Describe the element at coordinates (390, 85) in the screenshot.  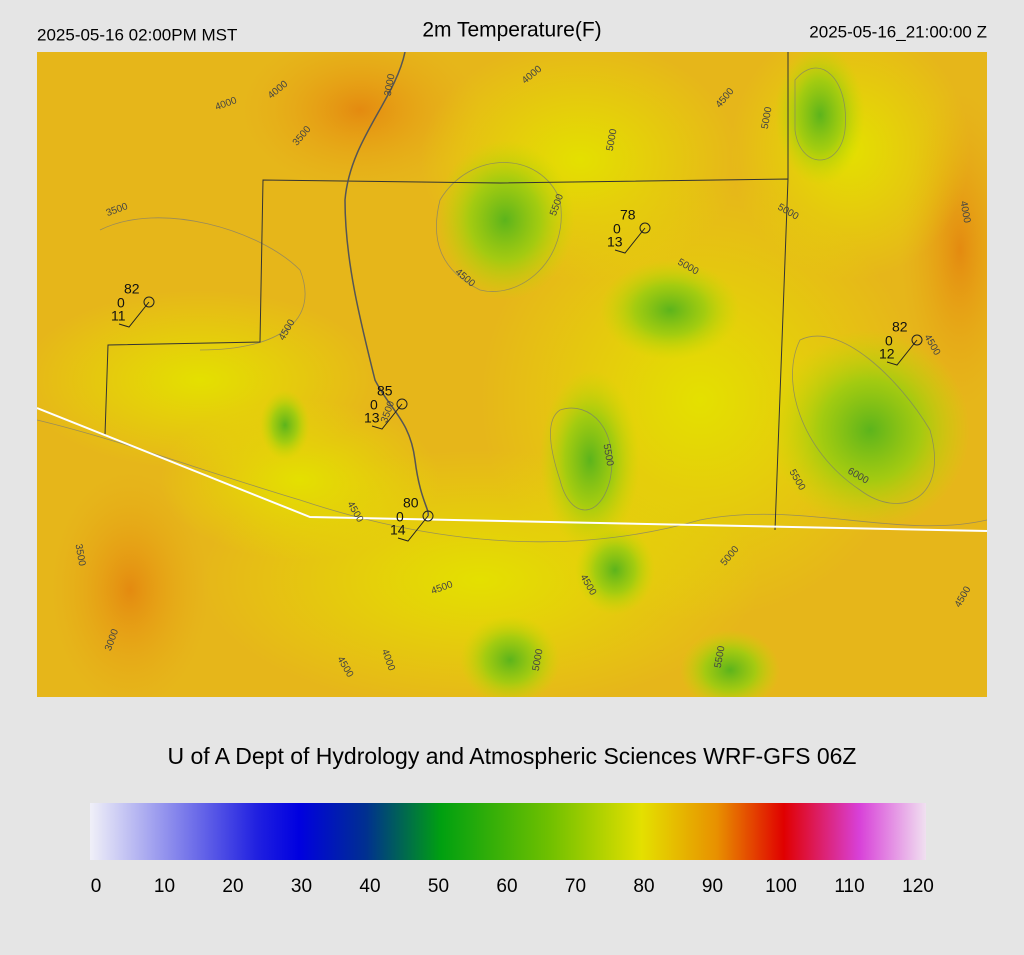
I see `contour-label: 3000` at that location.